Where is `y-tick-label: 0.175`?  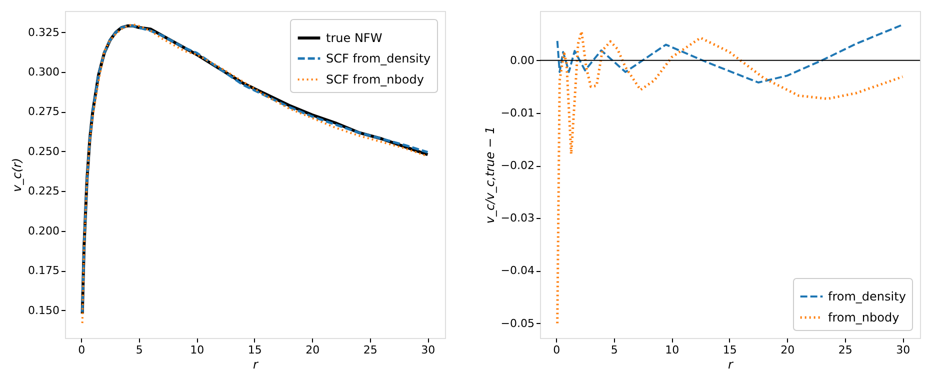 y-tick-label: 0.175 is located at coordinates (44, 271).